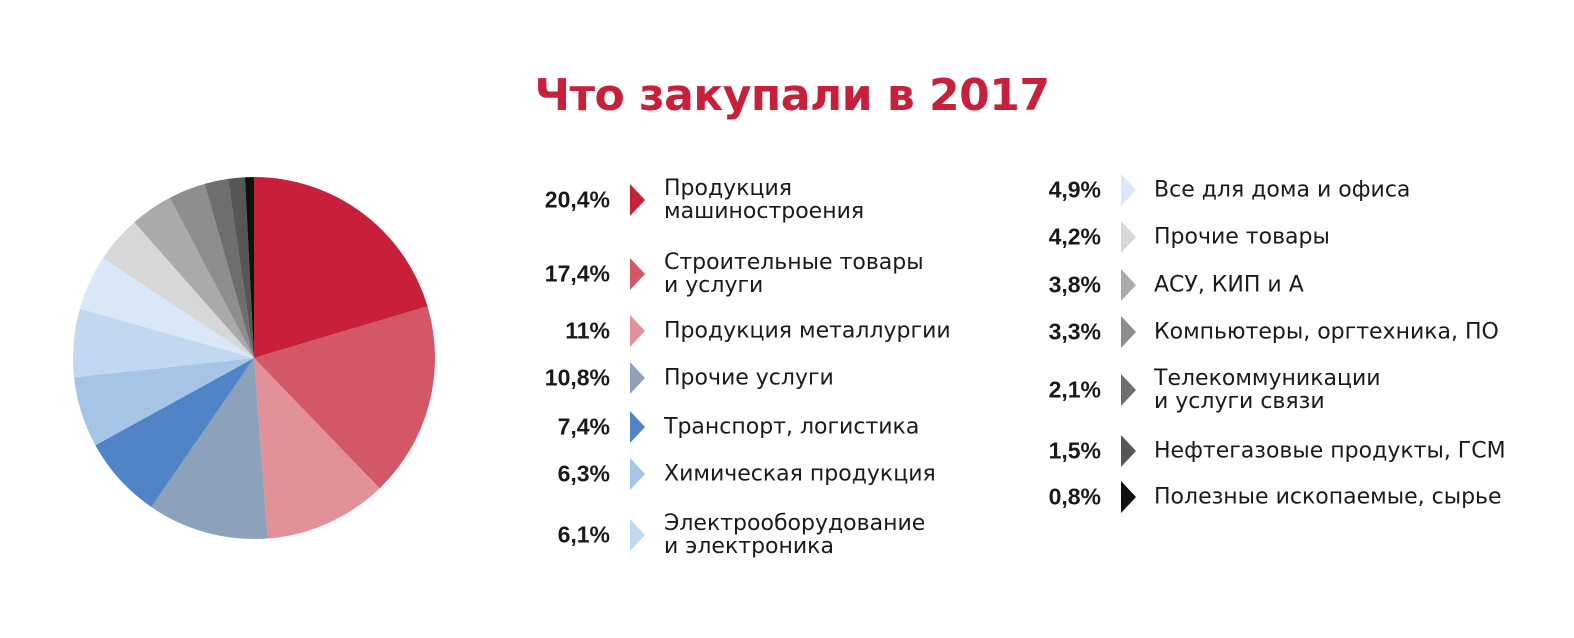 Image resolution: width=1574 pixels, height=638 pixels. Describe the element at coordinates (800, 474) in the screenshot. I see `legend-label: Химическая продукция` at that location.